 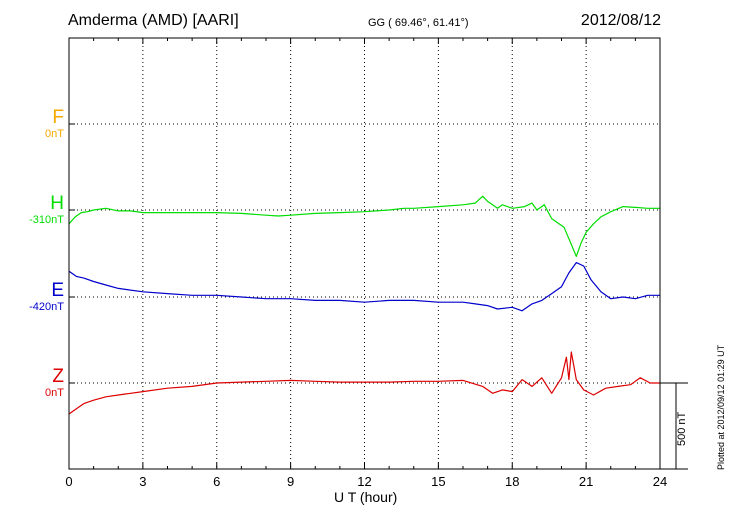 I want to click on series-letter: H, so click(x=57, y=203).